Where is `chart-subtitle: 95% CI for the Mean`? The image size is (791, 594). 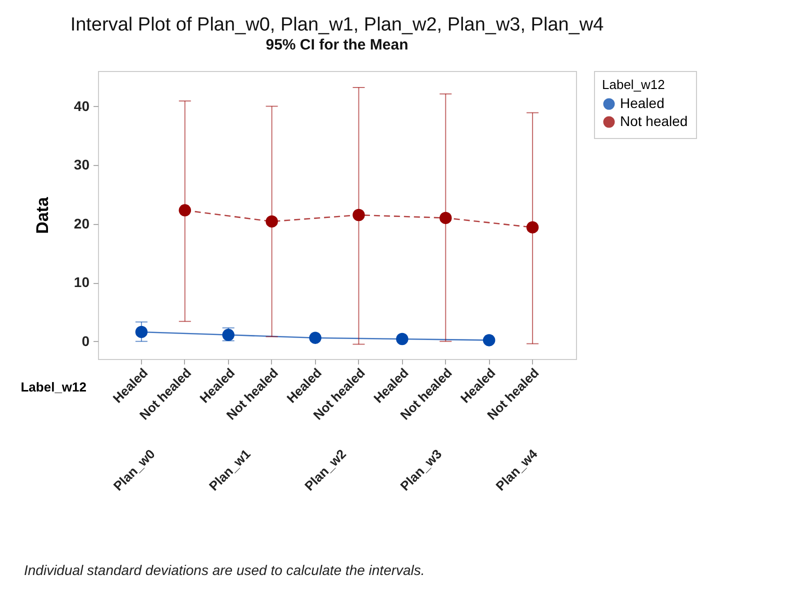 chart-subtitle: 95% CI for the Mean is located at coordinates (337, 45).